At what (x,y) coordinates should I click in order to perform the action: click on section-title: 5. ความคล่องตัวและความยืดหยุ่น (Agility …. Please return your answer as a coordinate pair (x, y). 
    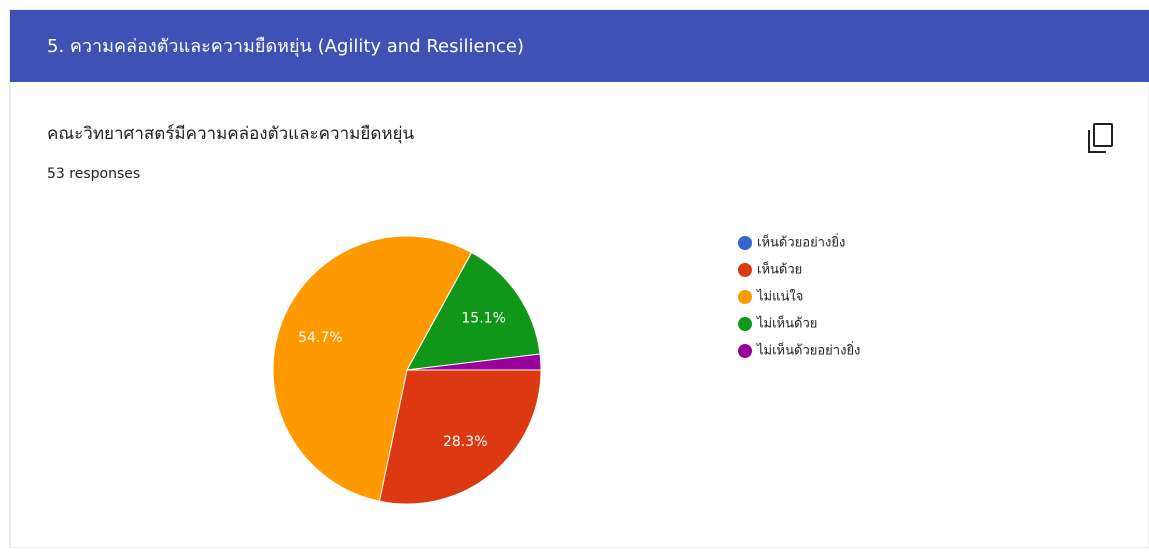
    Looking at the image, I should click on (285, 46).